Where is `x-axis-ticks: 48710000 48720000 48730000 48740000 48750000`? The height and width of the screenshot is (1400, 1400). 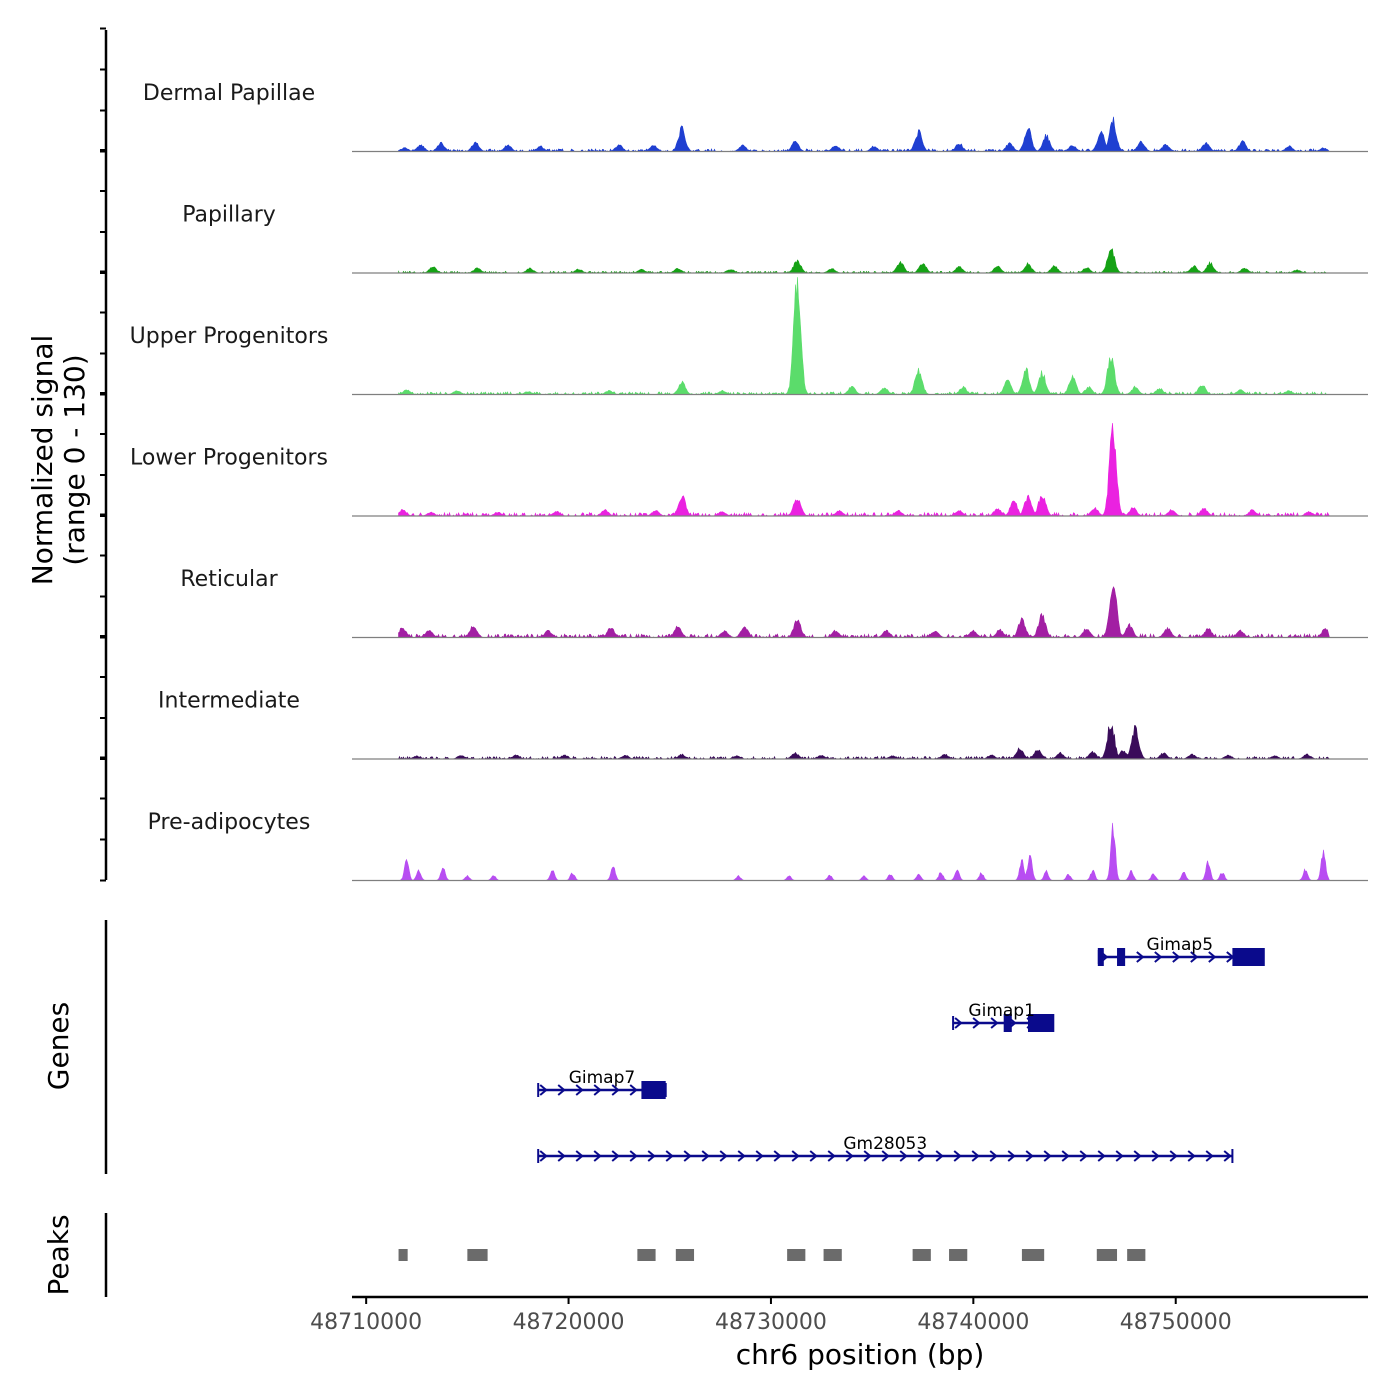
x-axis-ticks: 48710000 48720000 48730000 48740000 48750000 is located at coordinates (771, 1316).